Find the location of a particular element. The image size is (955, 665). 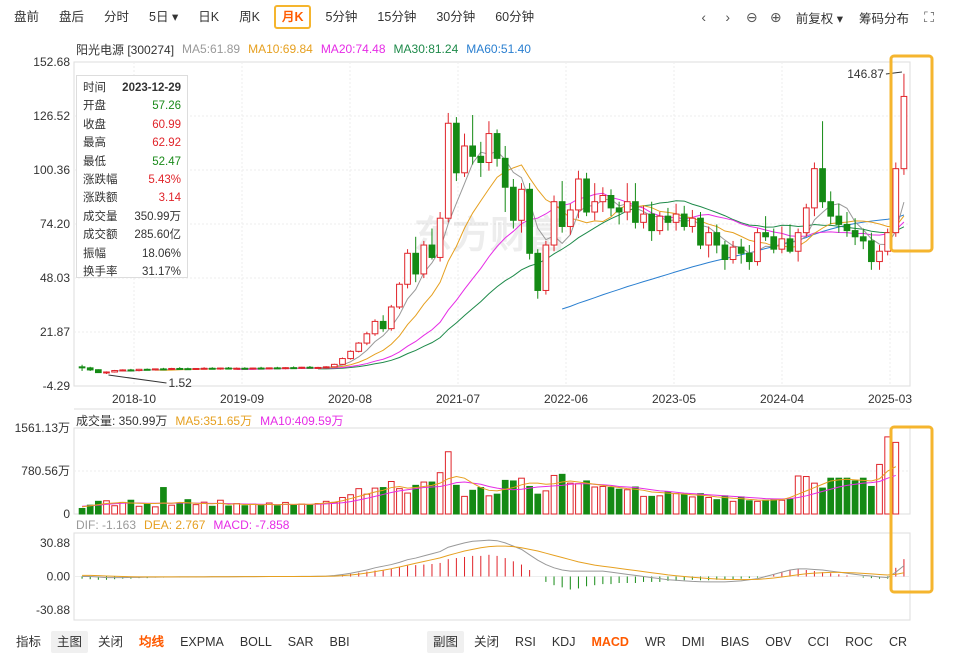

chip-distribution-button: 筹码分布 is located at coordinates (883, 18).